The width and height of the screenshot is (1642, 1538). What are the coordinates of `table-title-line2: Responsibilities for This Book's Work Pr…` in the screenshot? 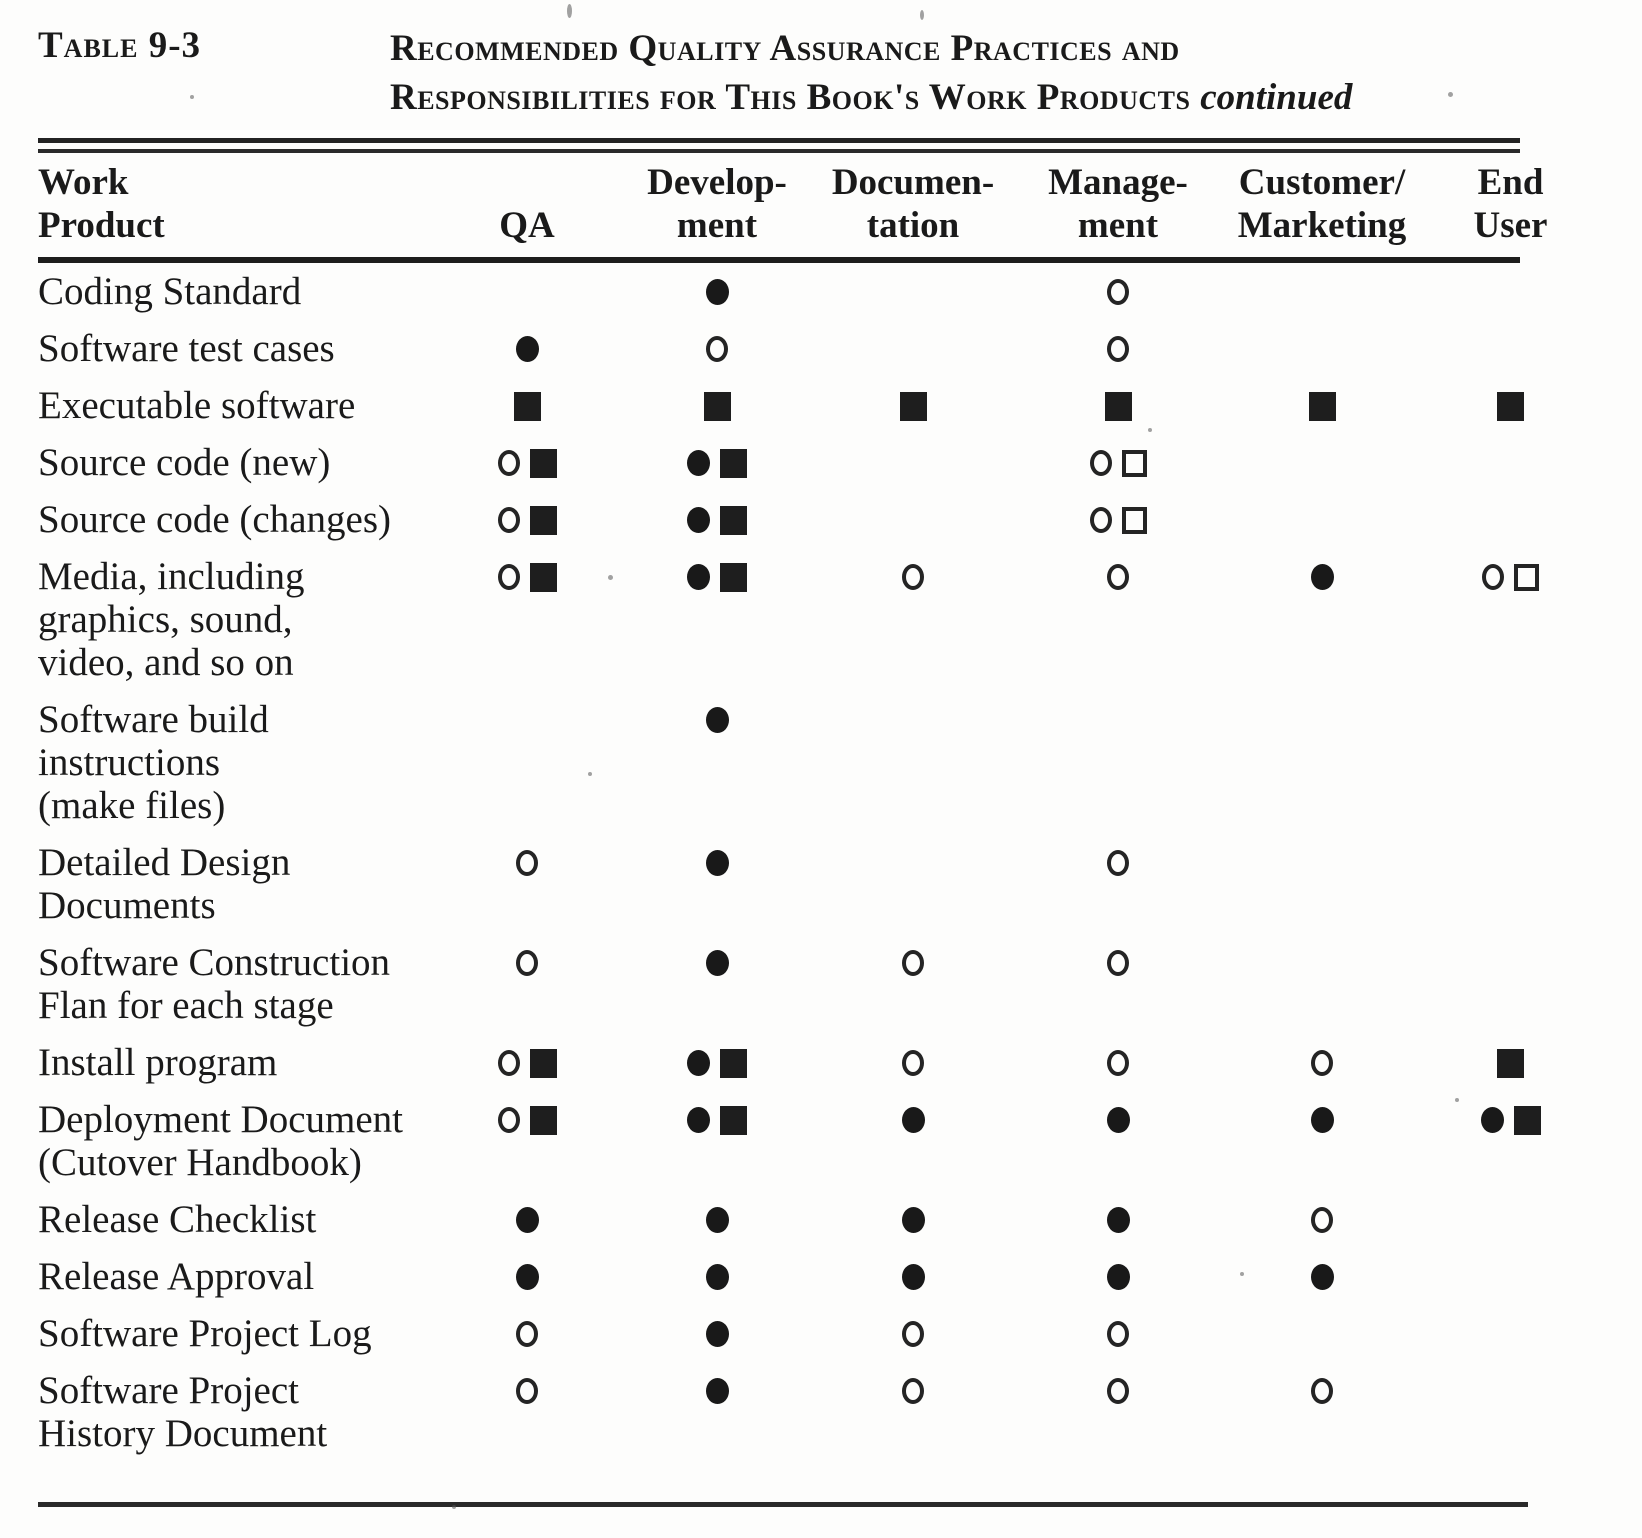 It's located at (790, 97).